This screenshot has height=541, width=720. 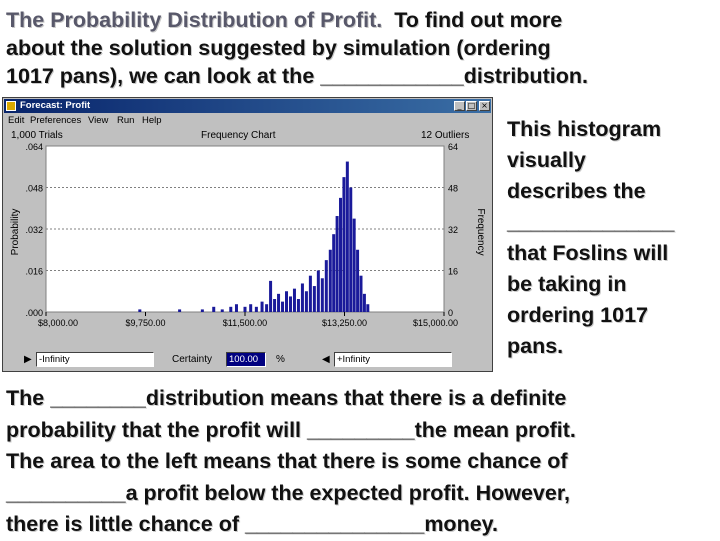 I want to click on side-line: that Foslins will, so click(x=588, y=253).